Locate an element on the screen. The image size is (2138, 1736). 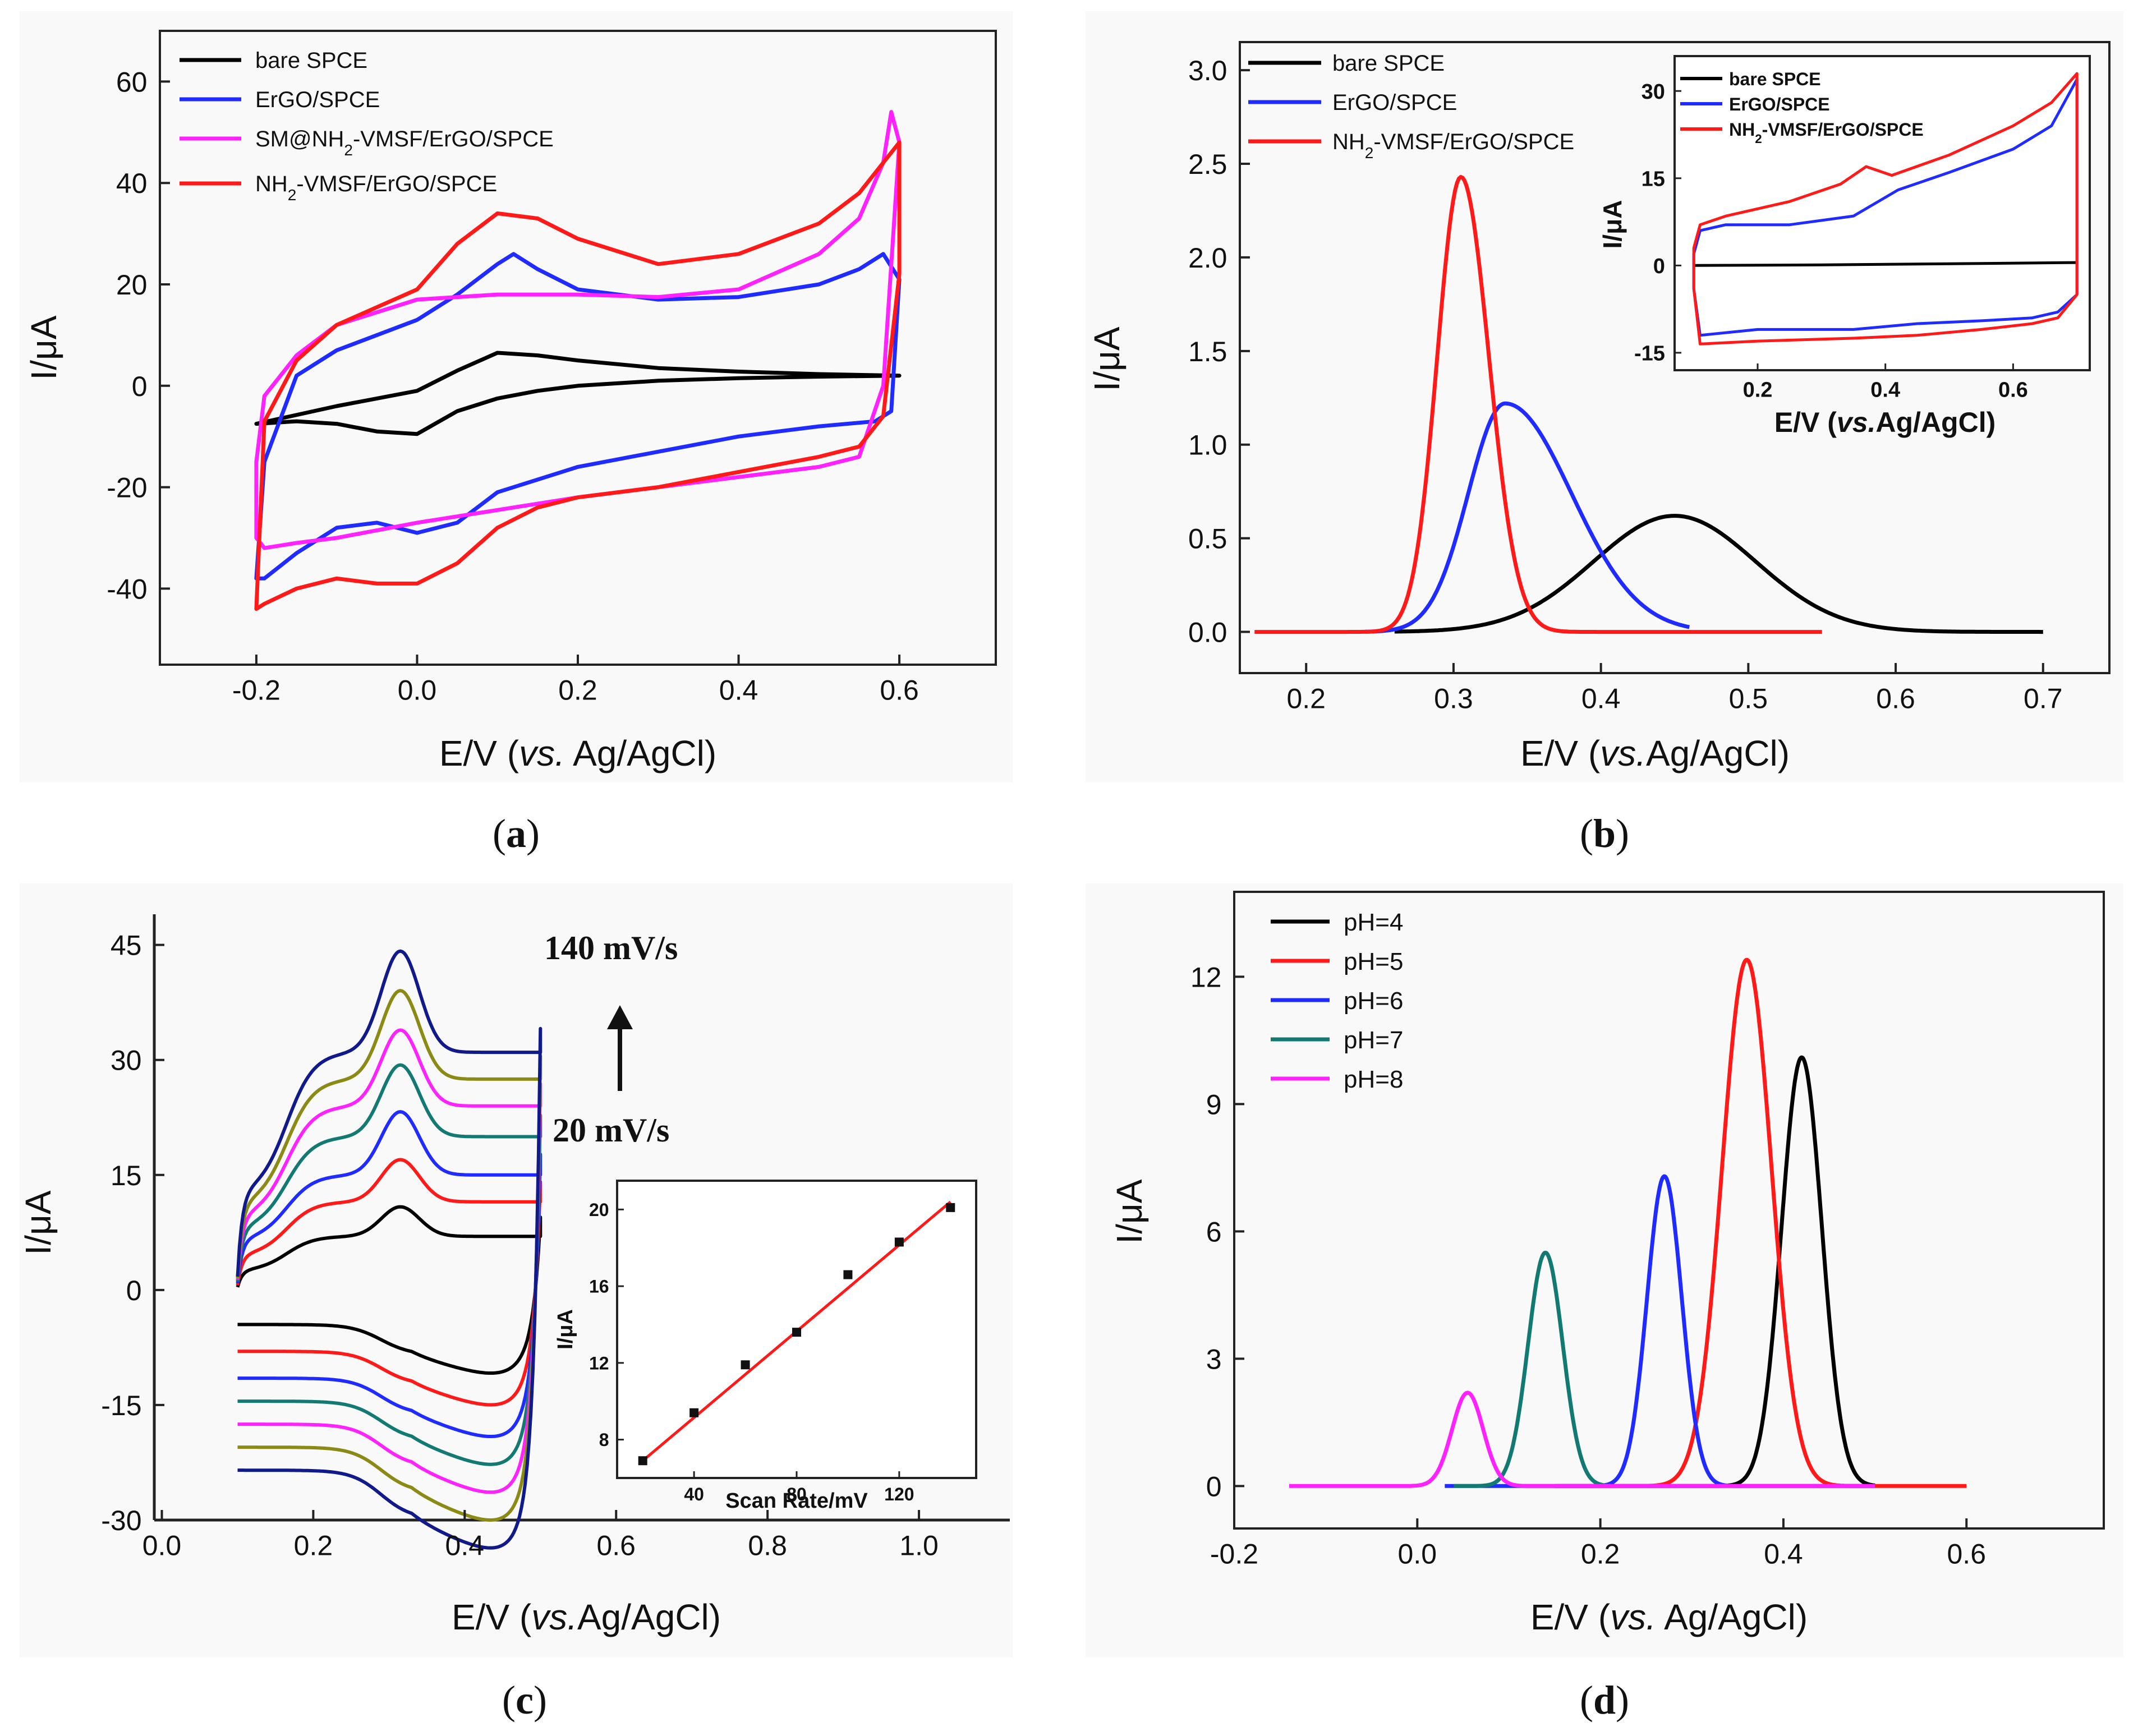
panel-b-caption-letter: b is located at coordinates (1604, 833).